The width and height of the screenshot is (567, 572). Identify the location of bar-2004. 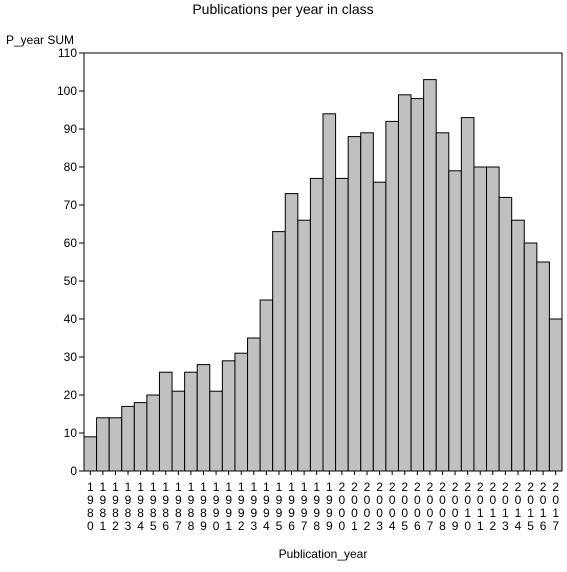
(392, 296).